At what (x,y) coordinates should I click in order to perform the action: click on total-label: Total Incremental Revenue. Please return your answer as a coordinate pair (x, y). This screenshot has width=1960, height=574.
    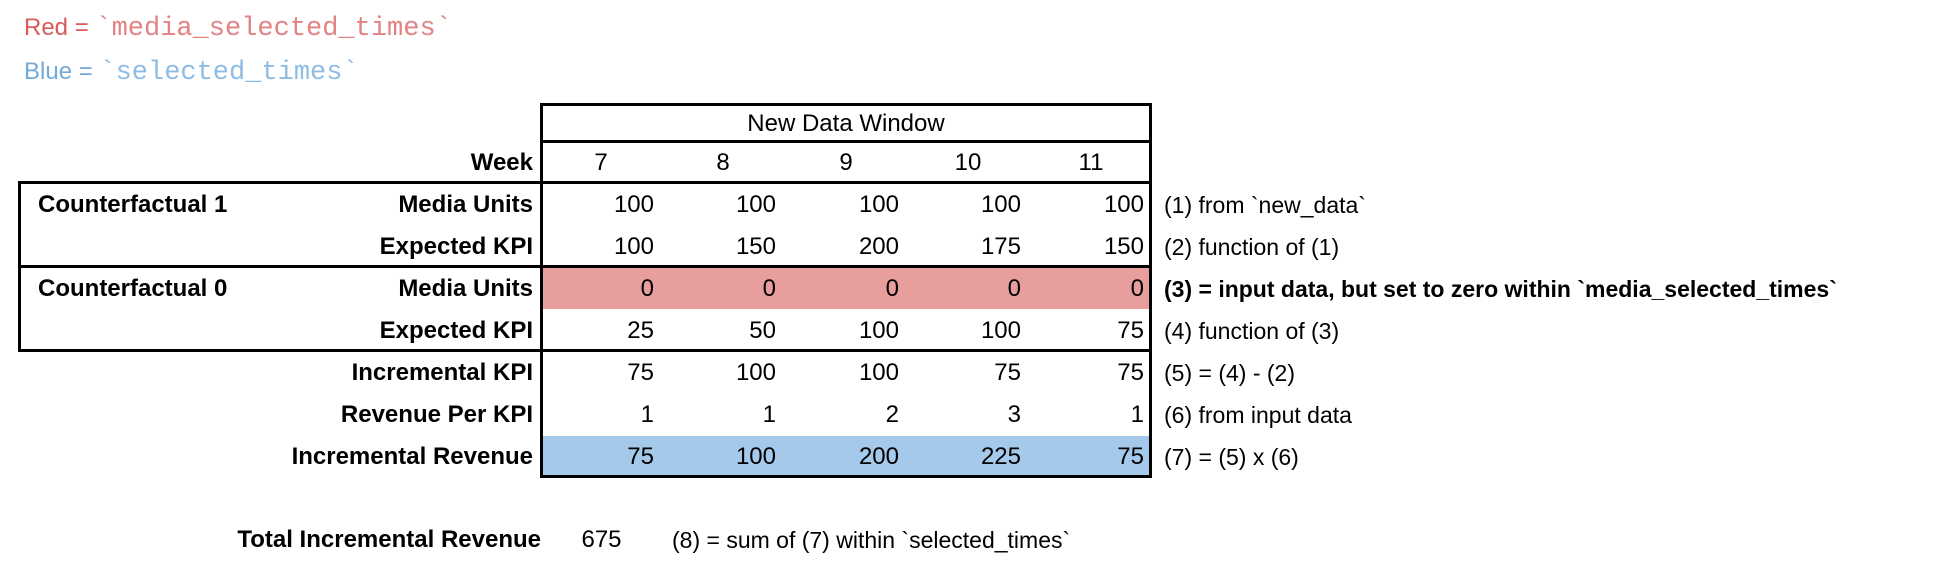
    Looking at the image, I should click on (389, 539).